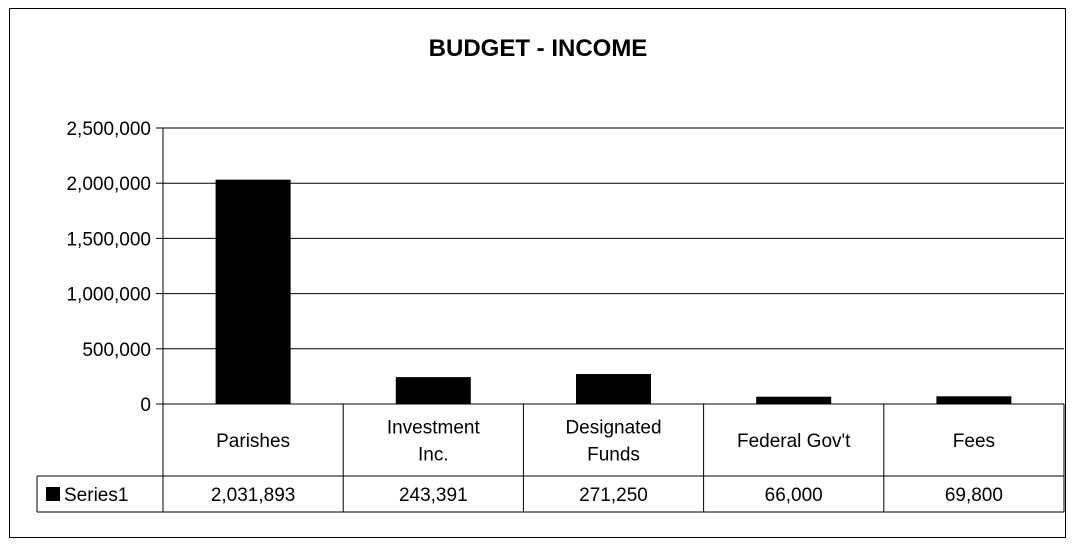 Image resolution: width=1075 pixels, height=548 pixels. Describe the element at coordinates (434, 428) in the screenshot. I see `category-label: Investment` at that location.